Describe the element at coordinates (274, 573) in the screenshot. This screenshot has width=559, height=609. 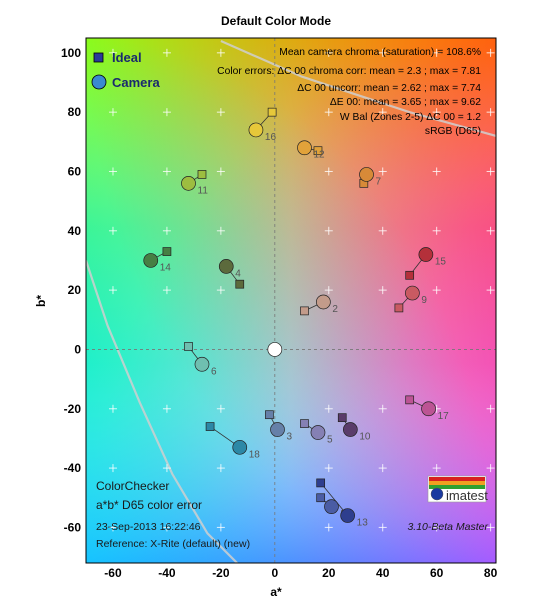
I see `x-tick-label: 0` at that location.